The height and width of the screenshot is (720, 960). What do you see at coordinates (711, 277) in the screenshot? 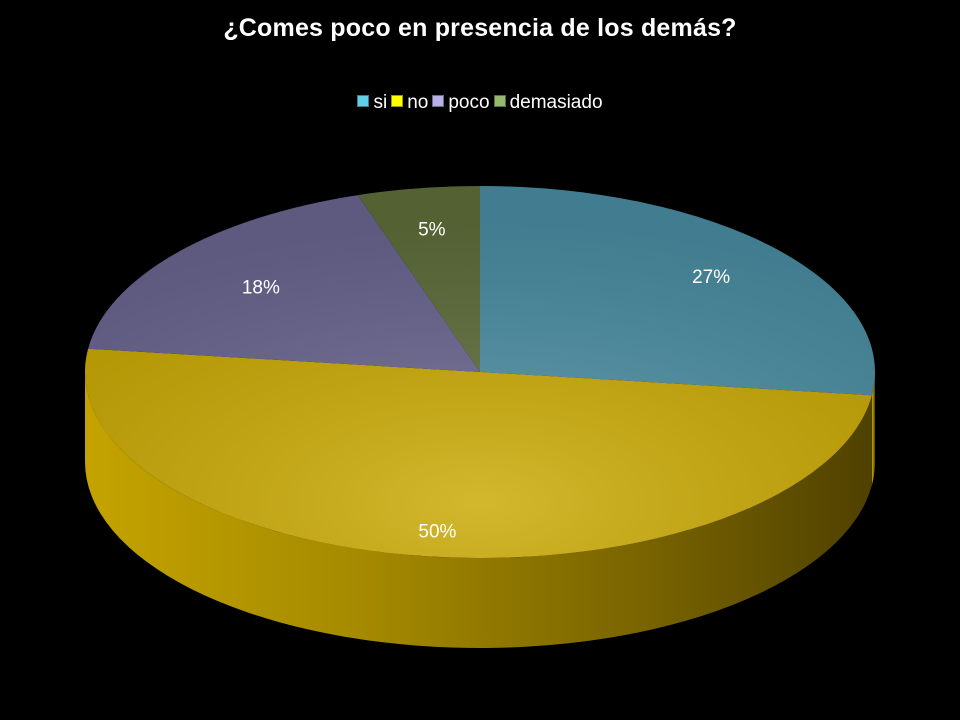
I see `data-label-si: 27%` at bounding box center [711, 277].